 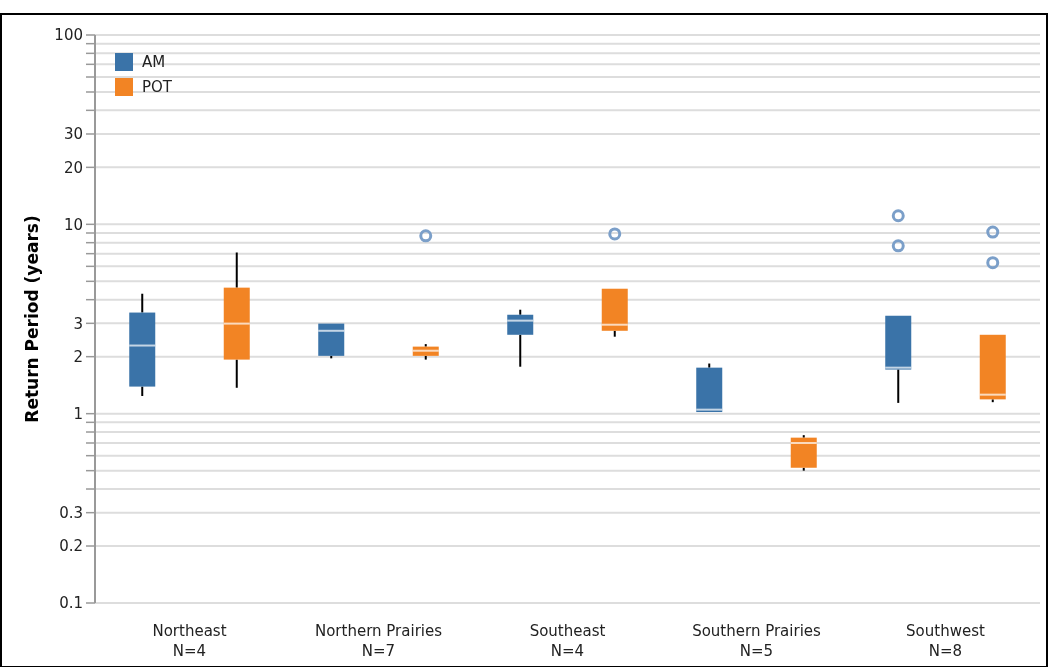 What do you see at coordinates (71, 512) in the screenshot?
I see `y-tick-label: 0.3` at bounding box center [71, 512].